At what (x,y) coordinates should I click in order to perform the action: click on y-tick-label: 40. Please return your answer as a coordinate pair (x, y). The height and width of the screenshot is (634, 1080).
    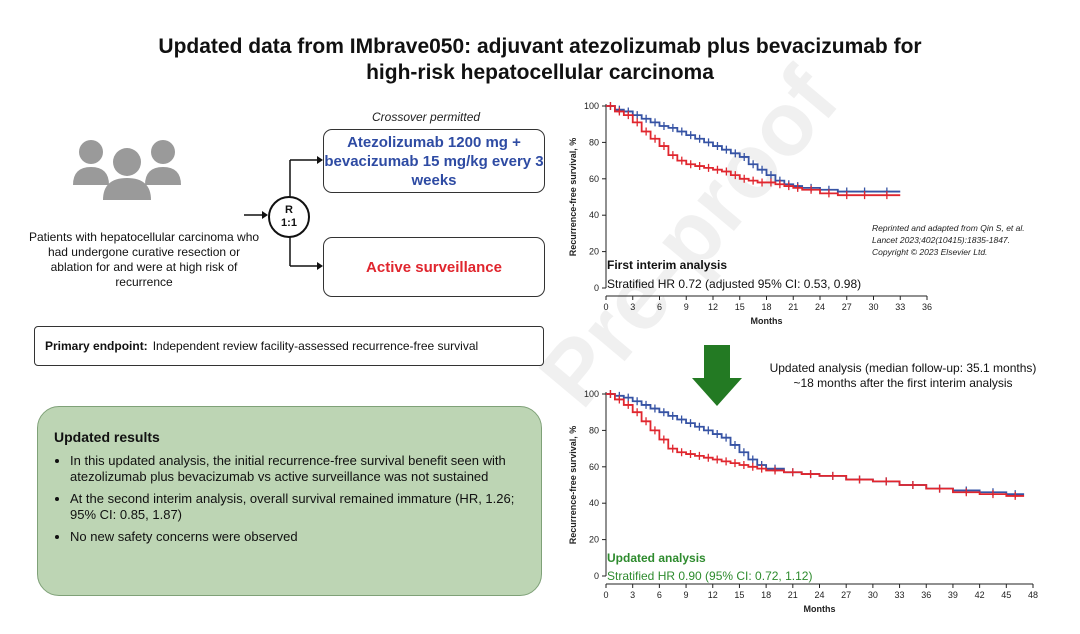
    Looking at the image, I should click on (594, 503).